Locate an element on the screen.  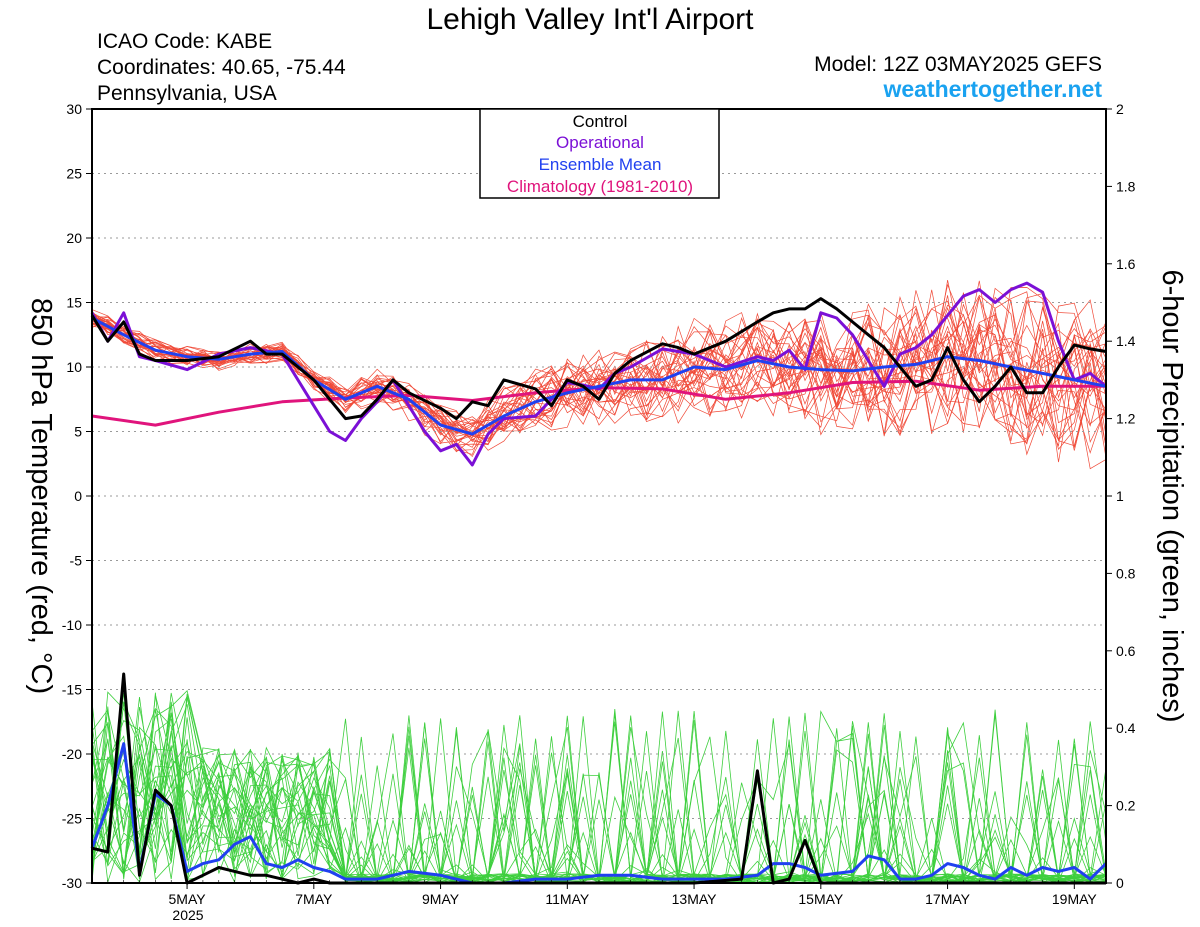
x-tick-label: 17MAY is located at coordinates (948, 899).